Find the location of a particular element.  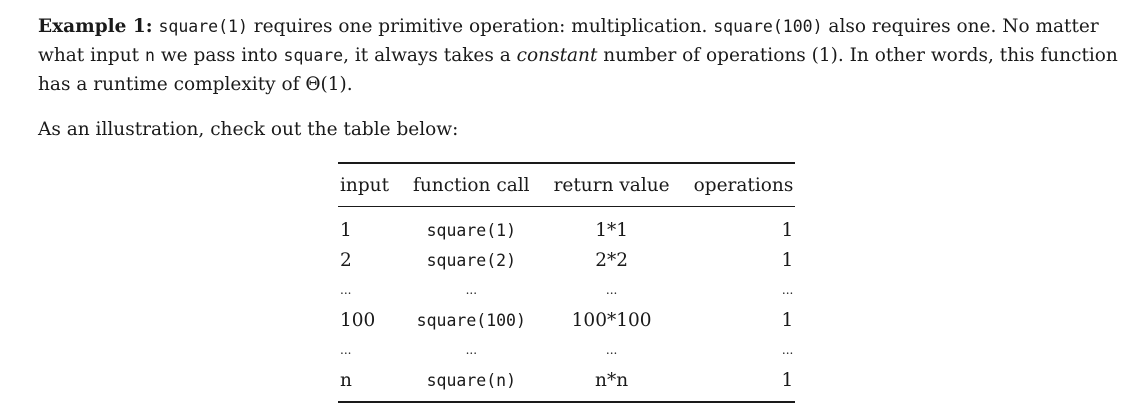

cell-input: 100 is located at coordinates (358, 320).